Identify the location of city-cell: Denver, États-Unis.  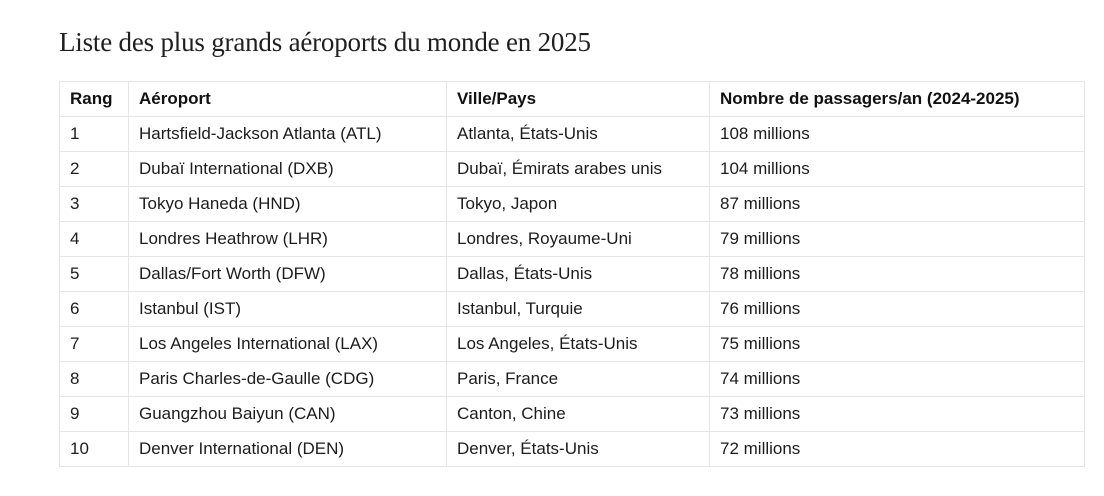
(578, 449).